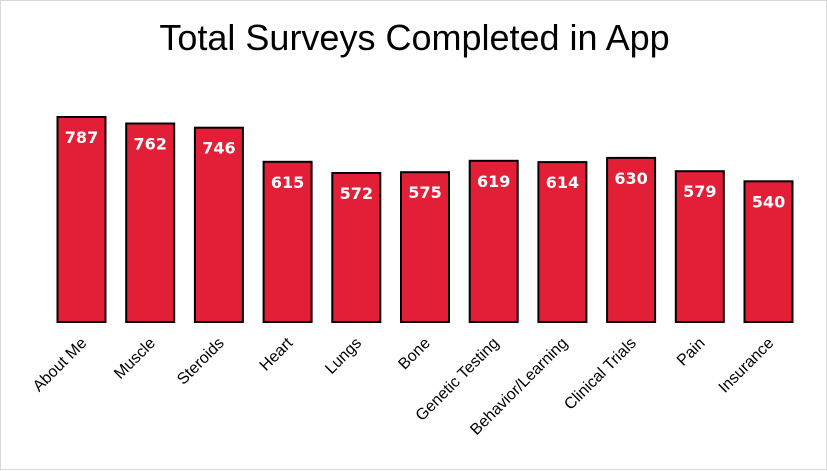  Describe the element at coordinates (691, 352) in the screenshot. I see `x-tick-label-9: Pain` at that location.